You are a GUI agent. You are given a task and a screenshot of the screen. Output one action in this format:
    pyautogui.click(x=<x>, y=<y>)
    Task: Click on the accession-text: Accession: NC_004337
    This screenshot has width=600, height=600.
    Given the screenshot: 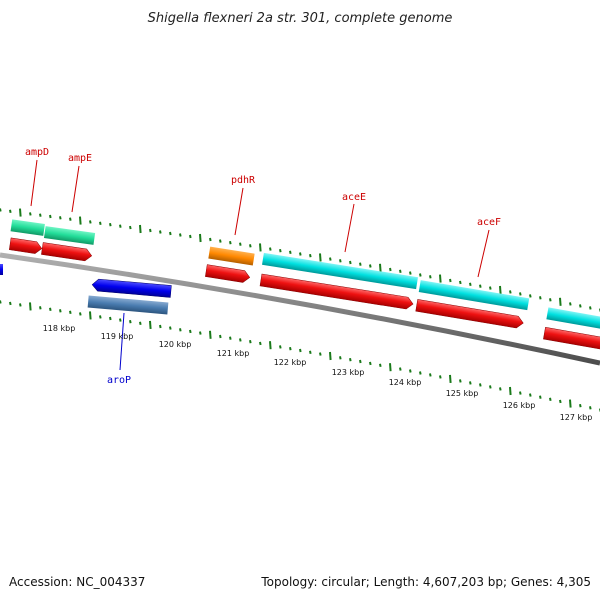 What is the action you would take?
    pyautogui.click(x=77, y=582)
    